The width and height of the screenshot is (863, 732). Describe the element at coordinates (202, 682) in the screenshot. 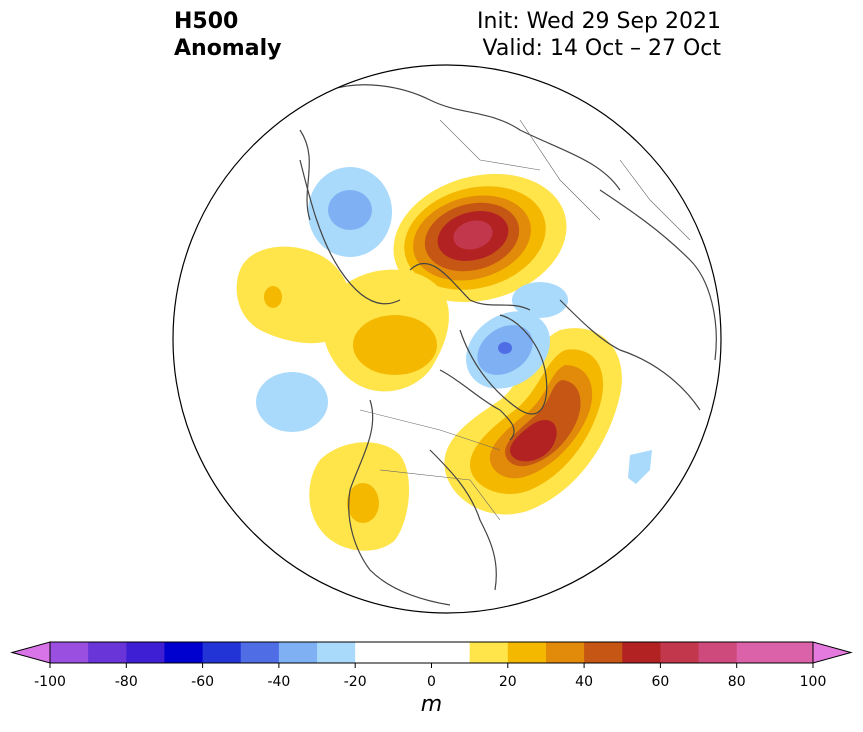

I see `colorbar-tick-label: -60` at that location.